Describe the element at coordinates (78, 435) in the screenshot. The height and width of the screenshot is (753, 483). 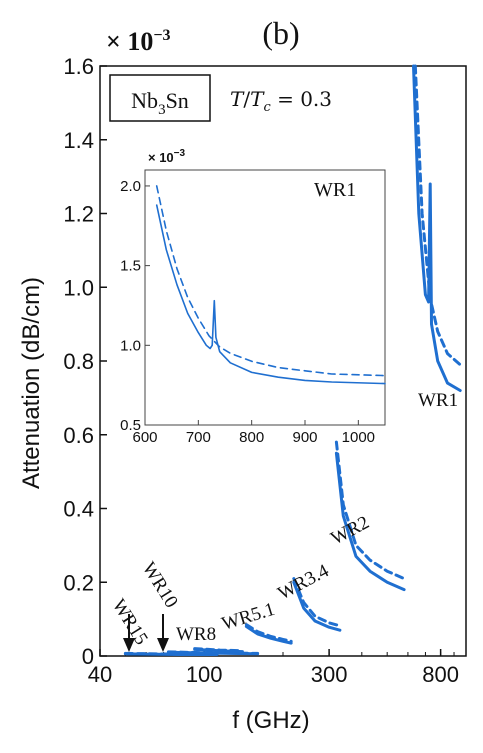
I see `y-tick-label: 0.6` at that location.